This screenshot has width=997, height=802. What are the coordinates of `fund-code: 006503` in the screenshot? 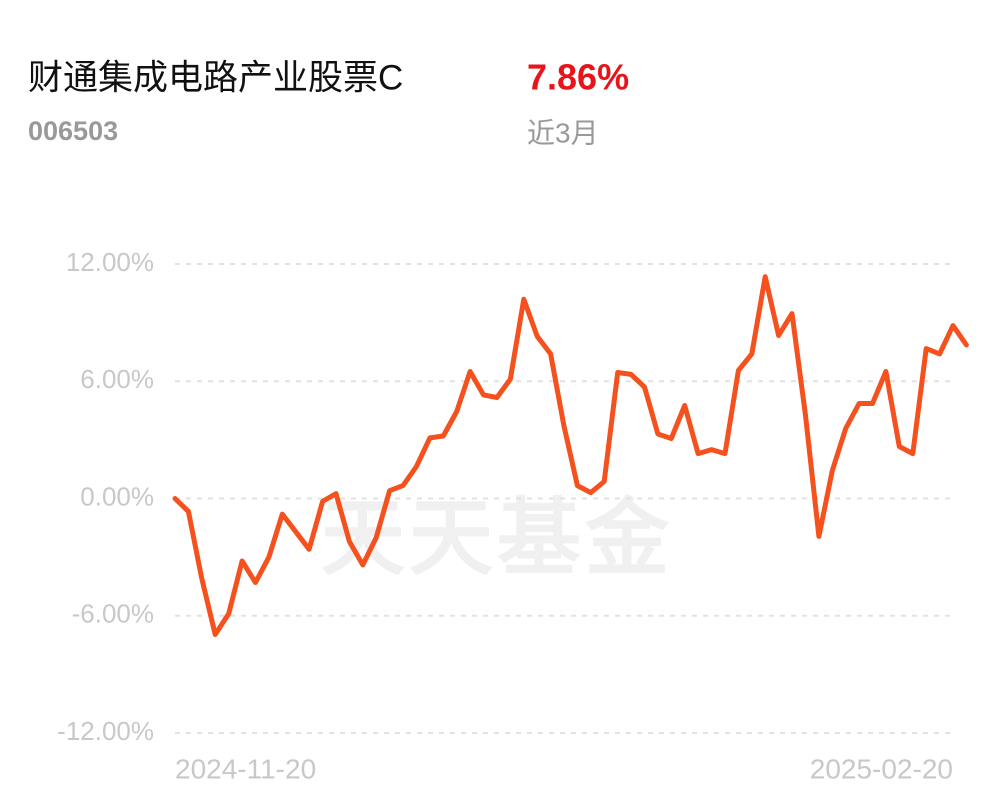 It's located at (73, 131).